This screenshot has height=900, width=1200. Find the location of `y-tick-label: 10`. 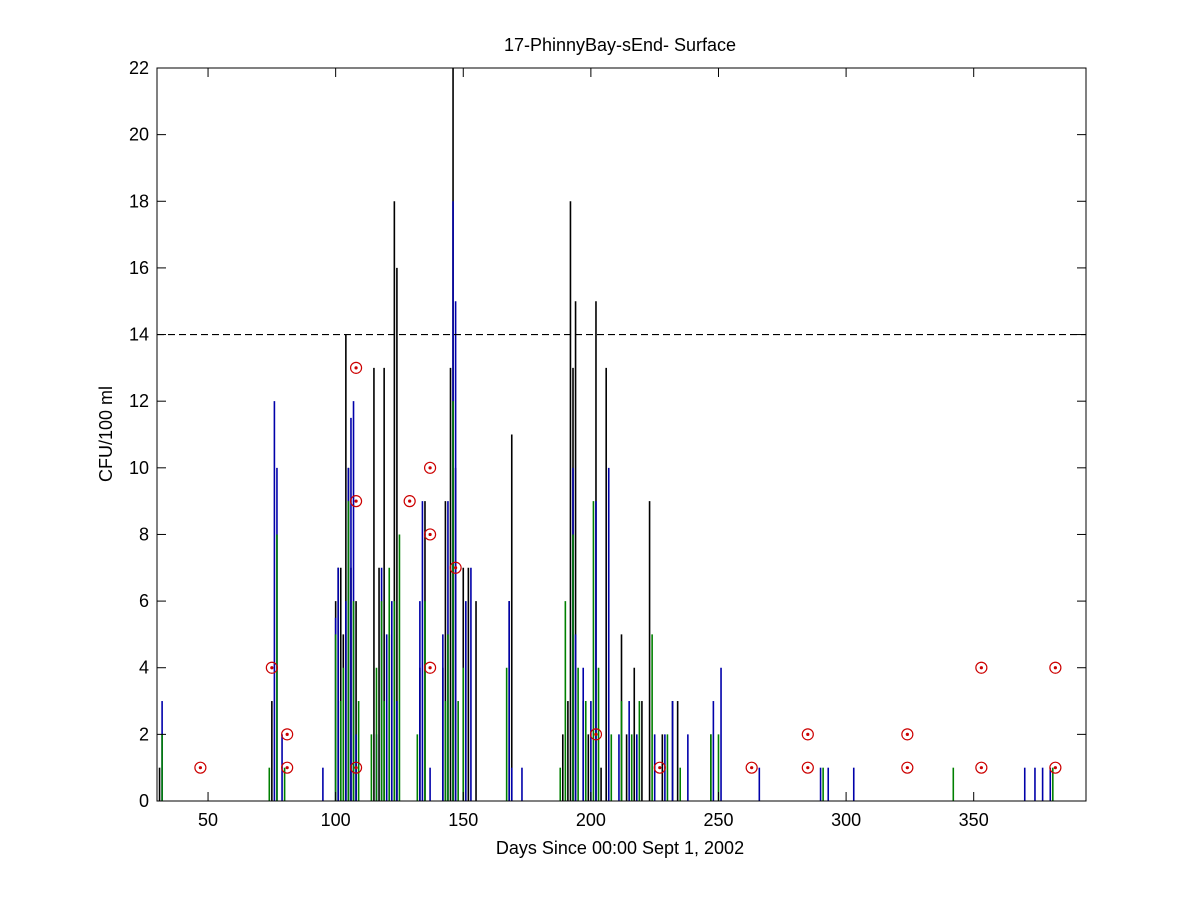

y-tick-label: 10 is located at coordinates (139, 468).